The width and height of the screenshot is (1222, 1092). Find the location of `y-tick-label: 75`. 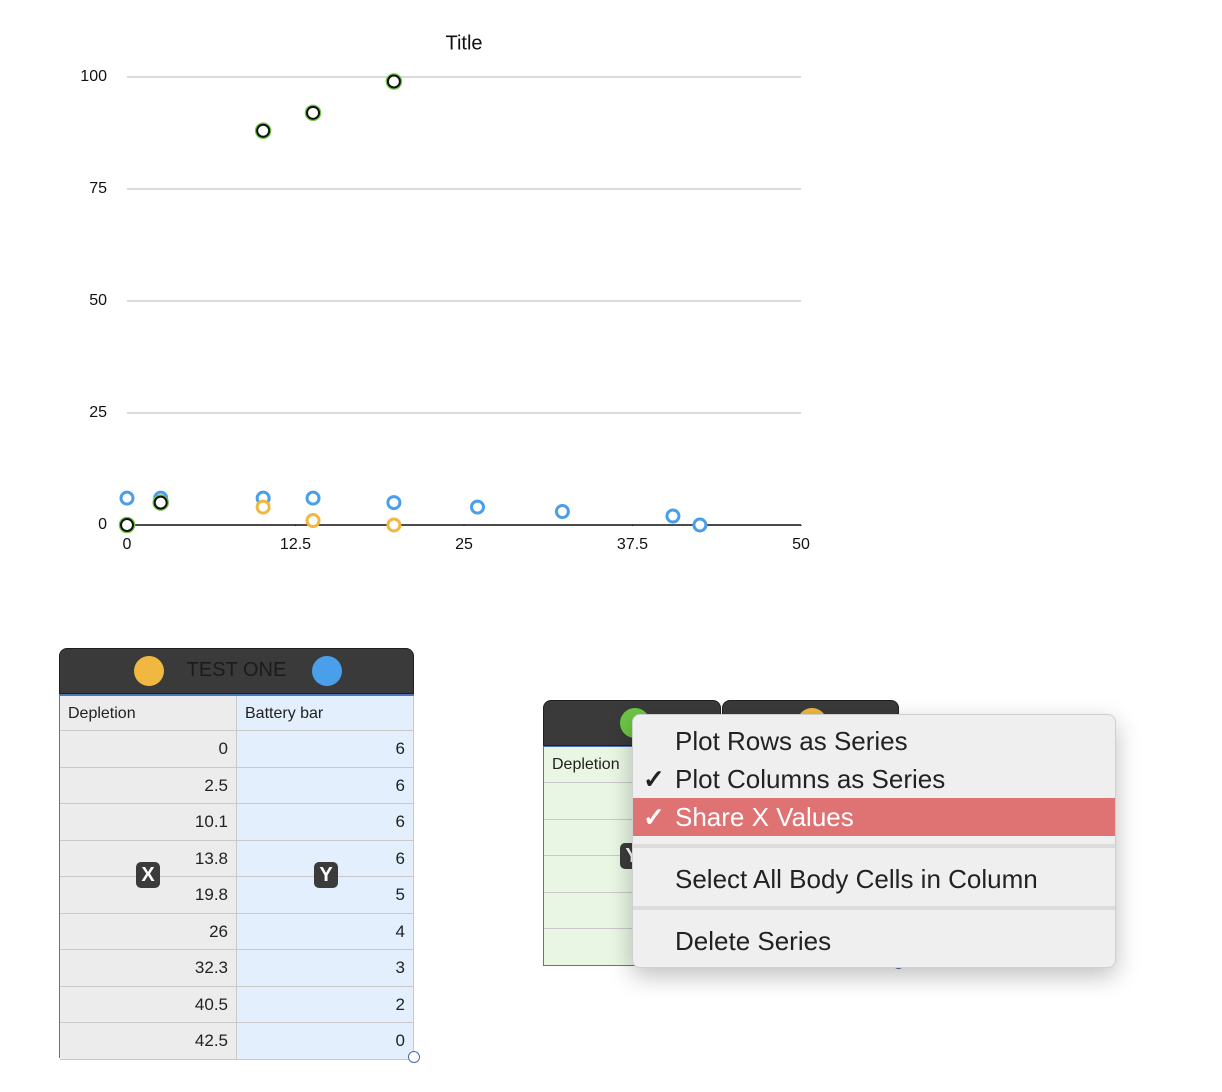

y-tick-label: 75 is located at coordinates (98, 188).